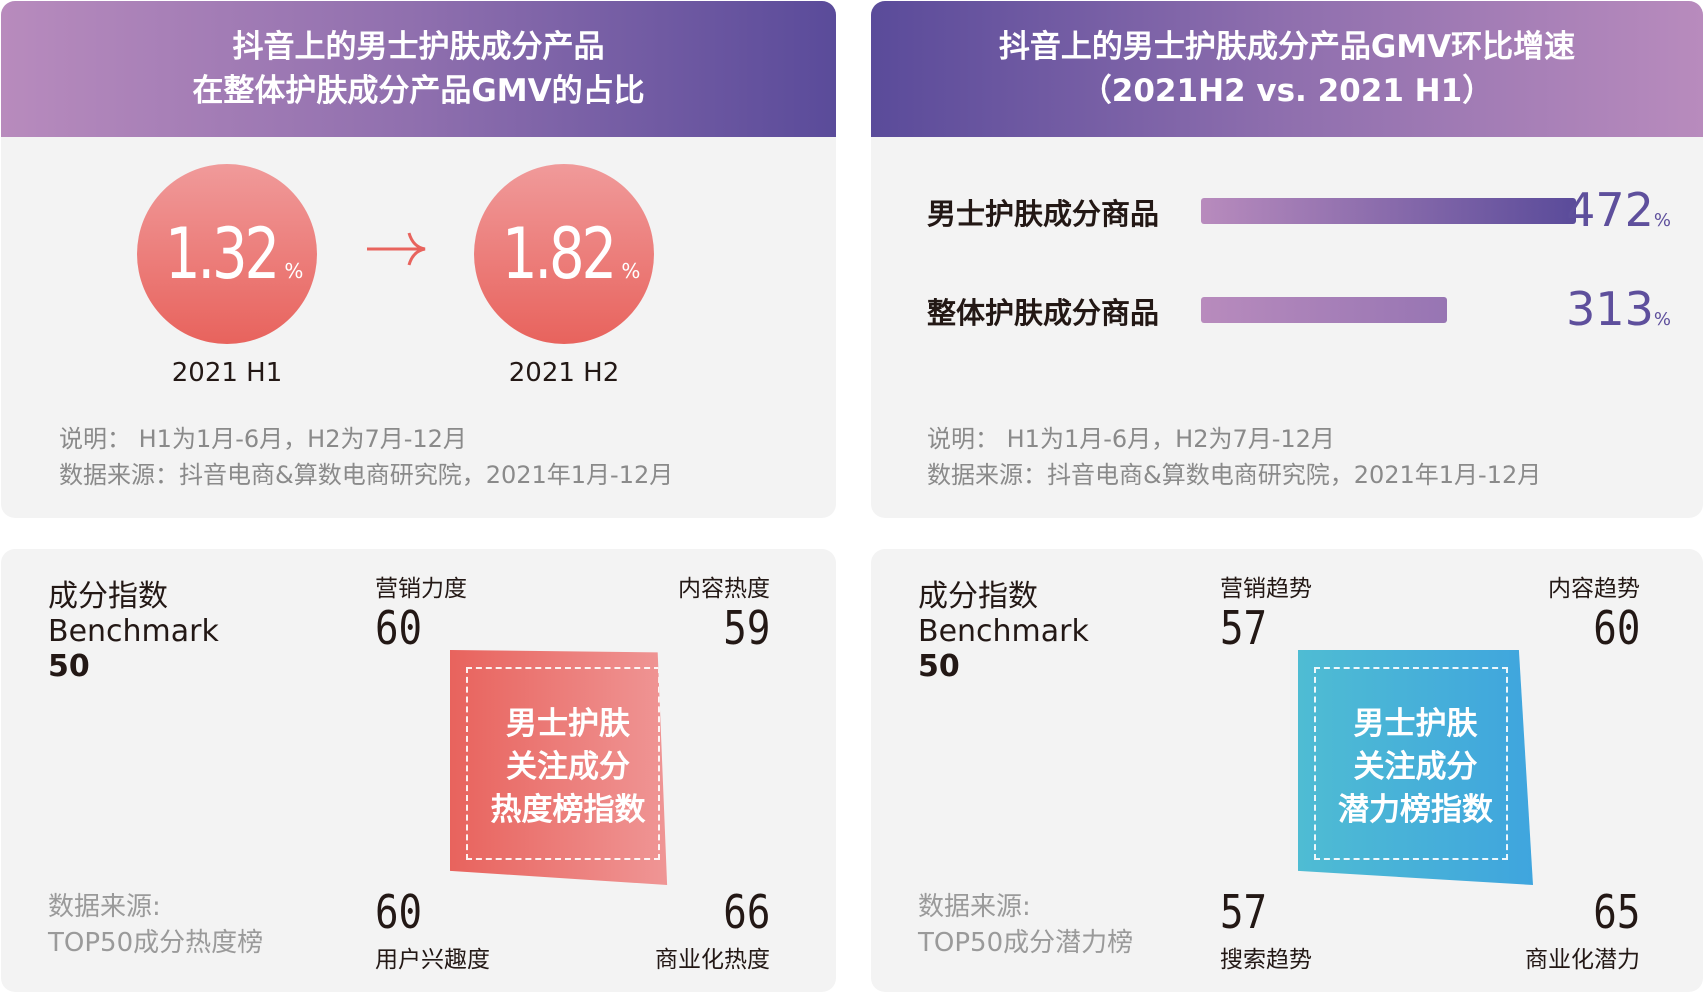  Describe the element at coordinates (294, 271) in the screenshot. I see `h1-share-unit: %` at that location.